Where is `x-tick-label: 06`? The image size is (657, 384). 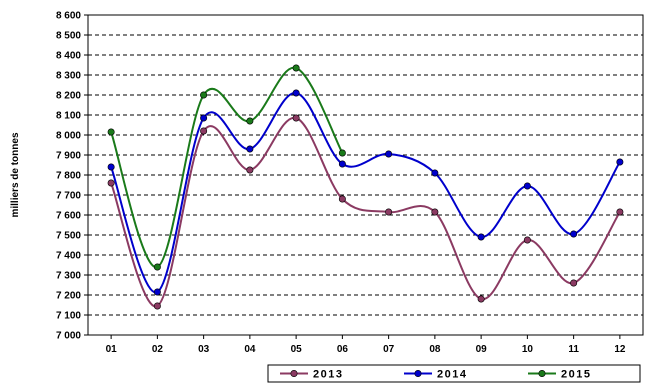
x-tick-label: 06 is located at coordinates (343, 349).